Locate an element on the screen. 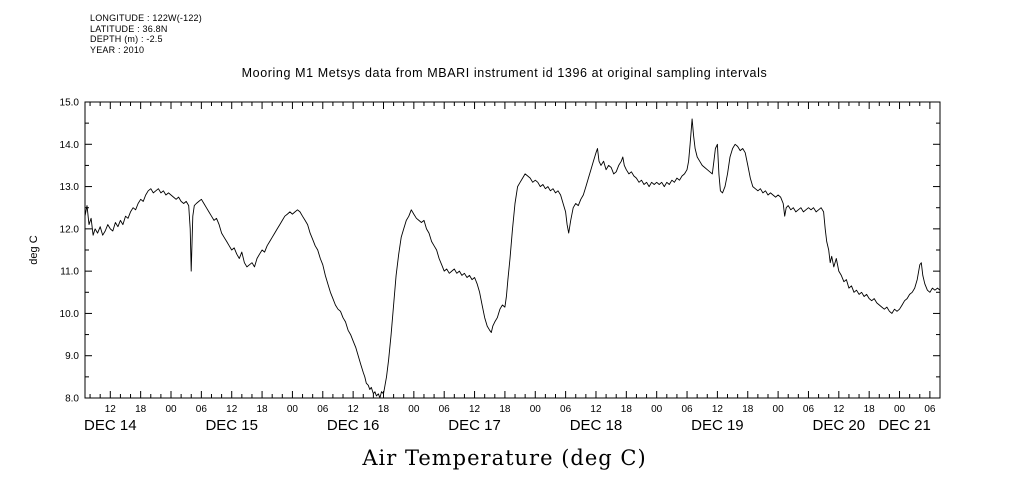 The width and height of the screenshot is (1009, 504). day-label: DEC 19 is located at coordinates (717, 425).